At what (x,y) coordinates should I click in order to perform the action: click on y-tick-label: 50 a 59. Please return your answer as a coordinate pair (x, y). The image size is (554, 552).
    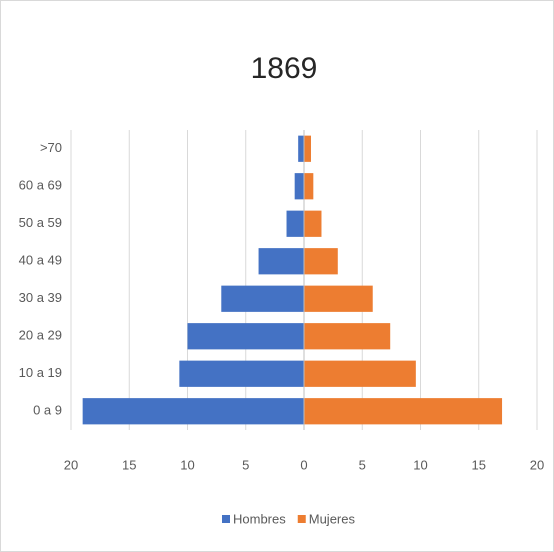
    Looking at the image, I should click on (40, 222).